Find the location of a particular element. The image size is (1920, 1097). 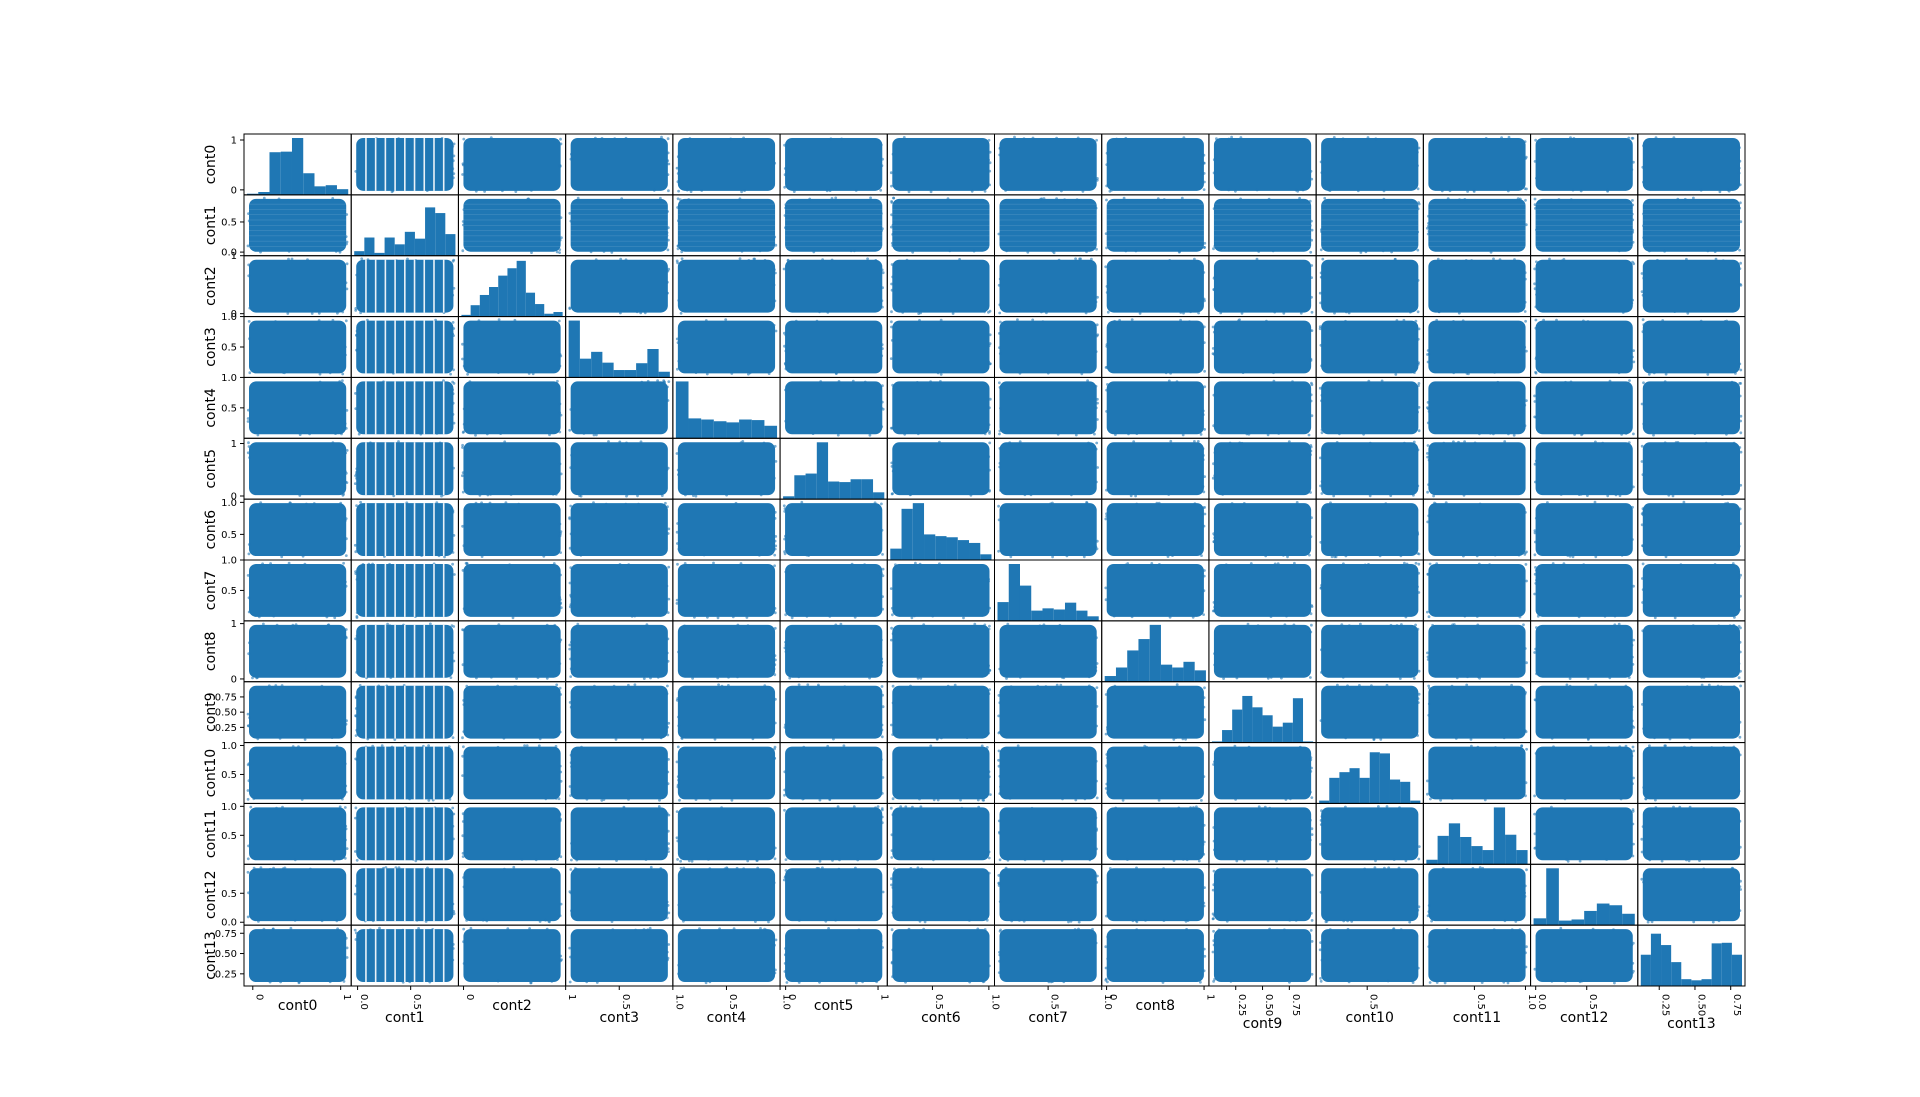

y-variable-label: cont2 is located at coordinates (211, 286).